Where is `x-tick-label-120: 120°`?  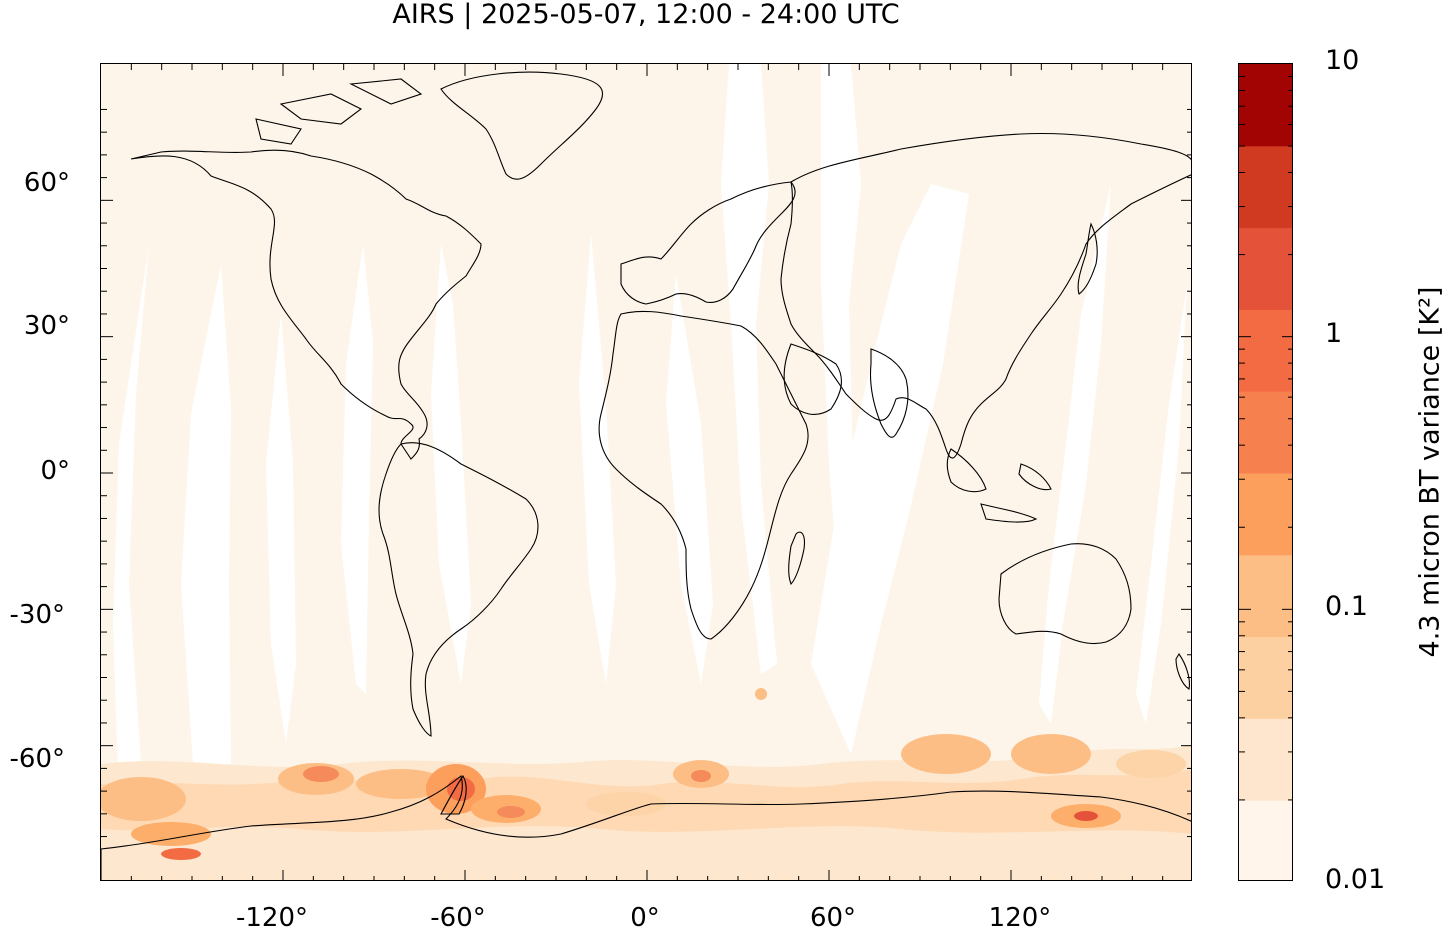 x-tick-label-120: 120° is located at coordinates (1020, 918).